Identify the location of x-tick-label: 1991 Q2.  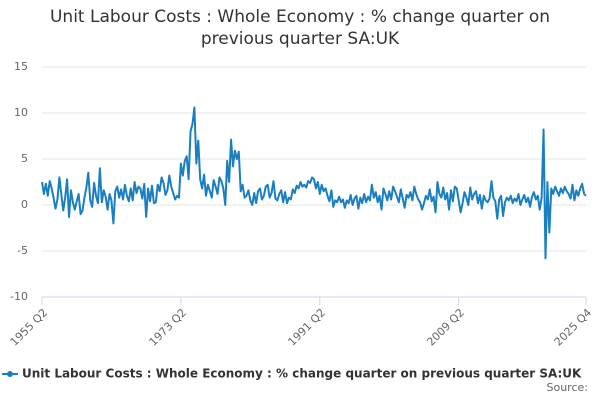
(306, 327).